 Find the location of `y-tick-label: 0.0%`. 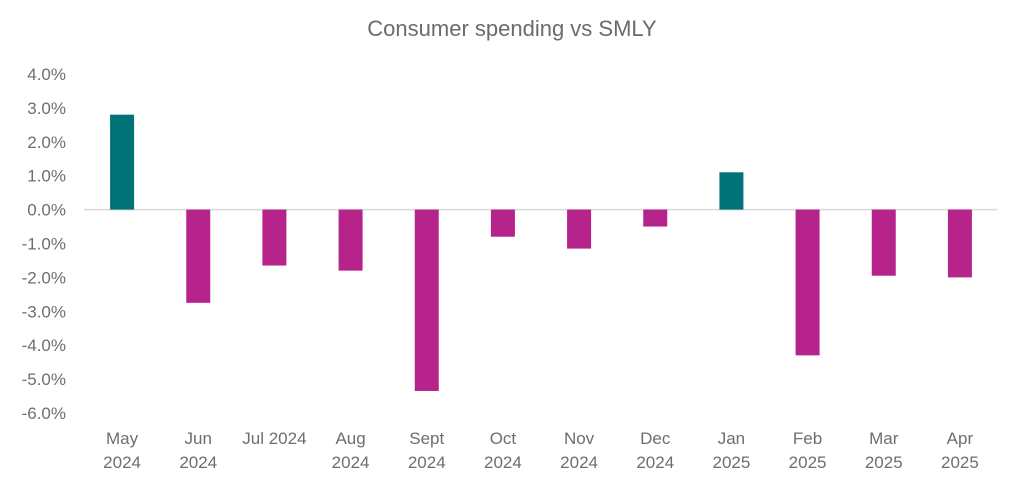

y-tick-label: 0.0% is located at coordinates (46, 210).